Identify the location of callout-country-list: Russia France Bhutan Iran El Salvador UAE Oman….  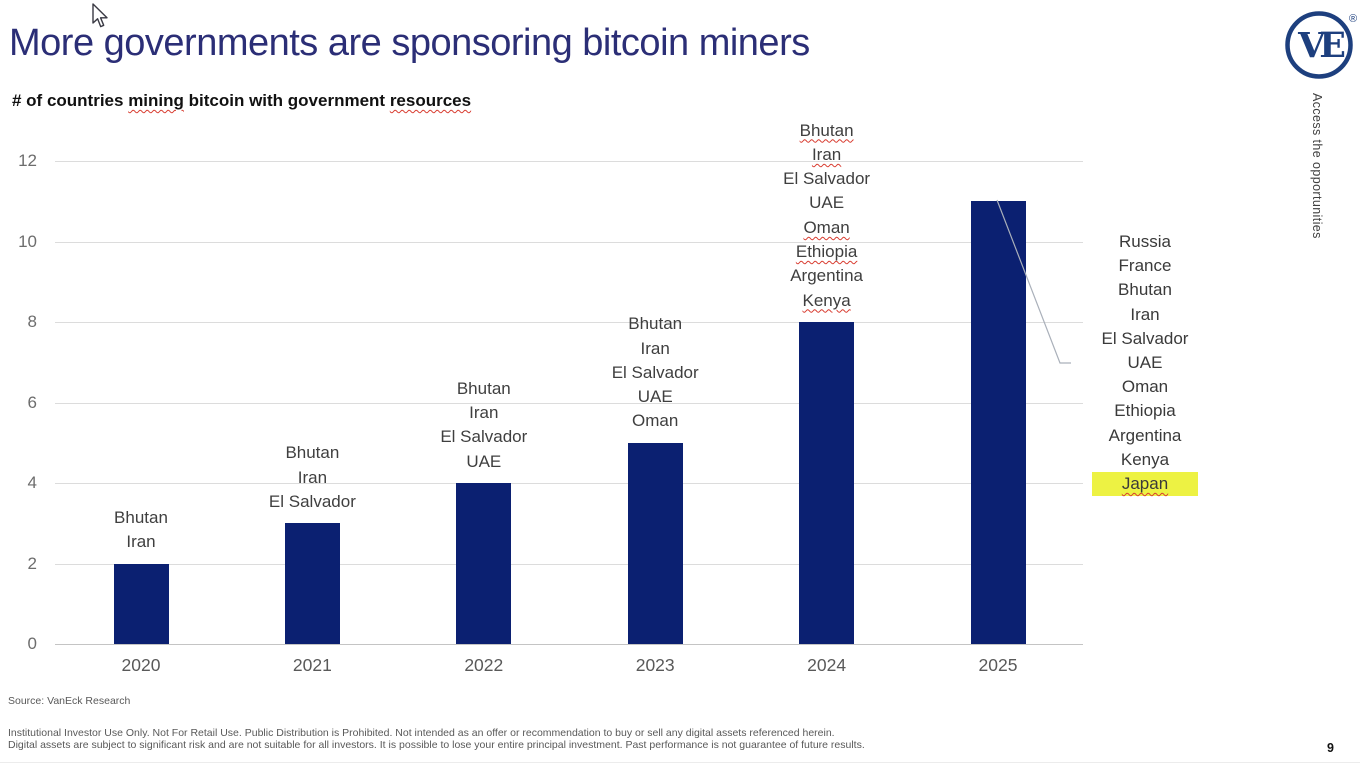
(1145, 363).